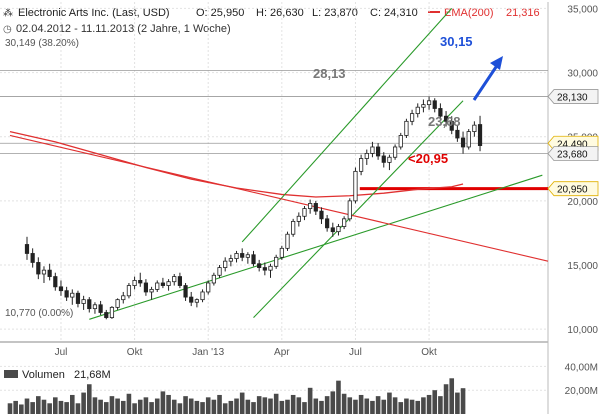  I want to click on volume-swatch, so click(11, 374).